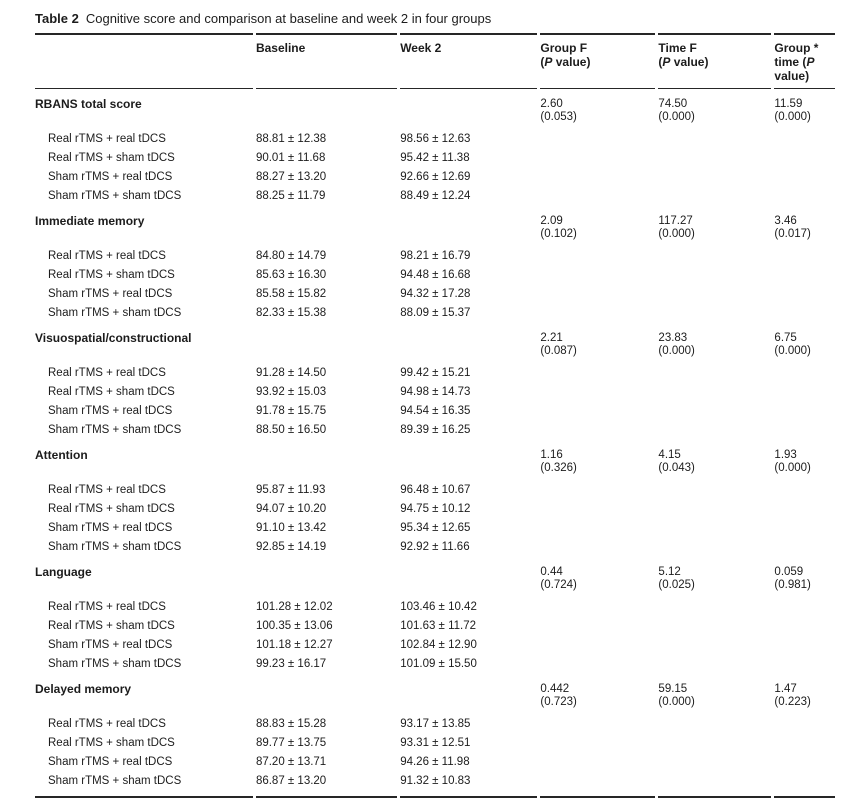  What do you see at coordinates (438, 607) in the screenshot?
I see `week2-value: 103.46 ± 10.42` at bounding box center [438, 607].